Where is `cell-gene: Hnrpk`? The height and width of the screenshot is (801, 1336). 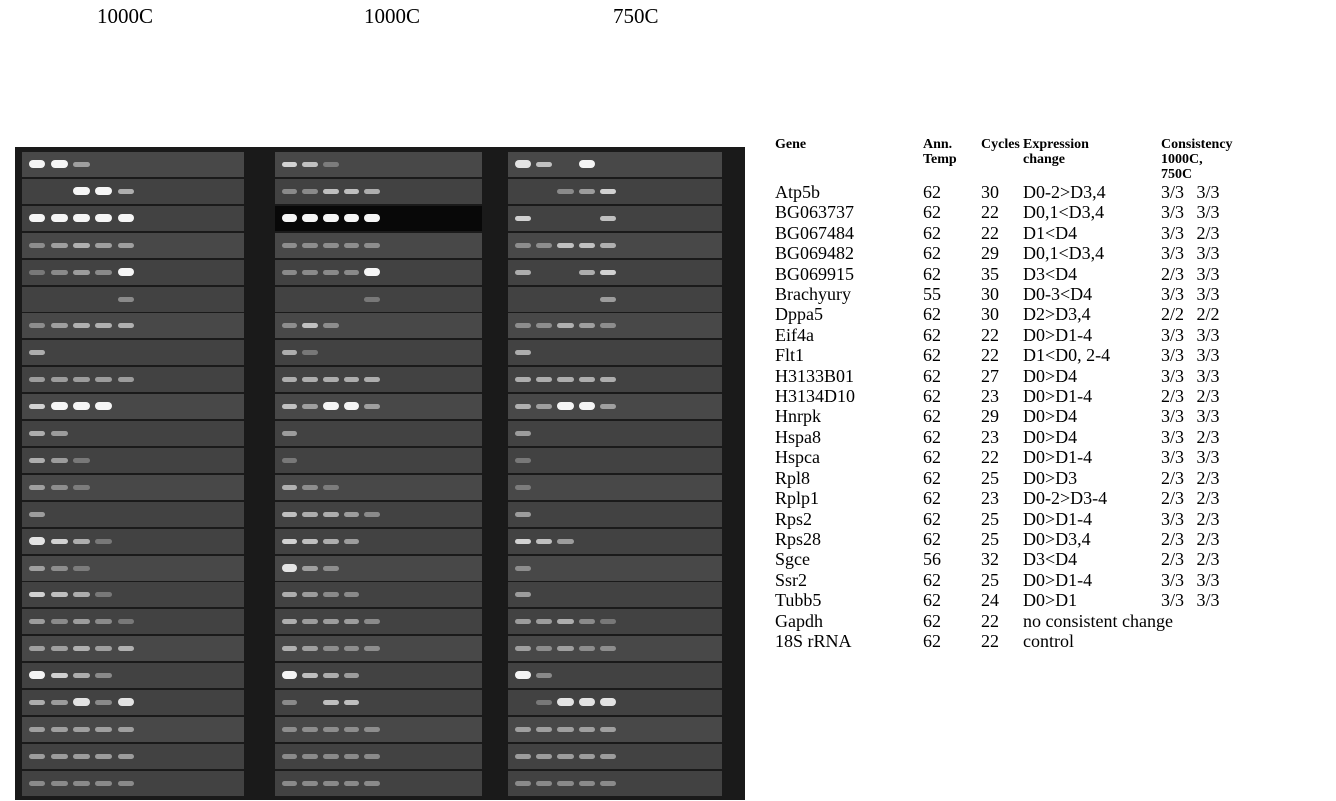
cell-gene: Hnrpk is located at coordinates (798, 416).